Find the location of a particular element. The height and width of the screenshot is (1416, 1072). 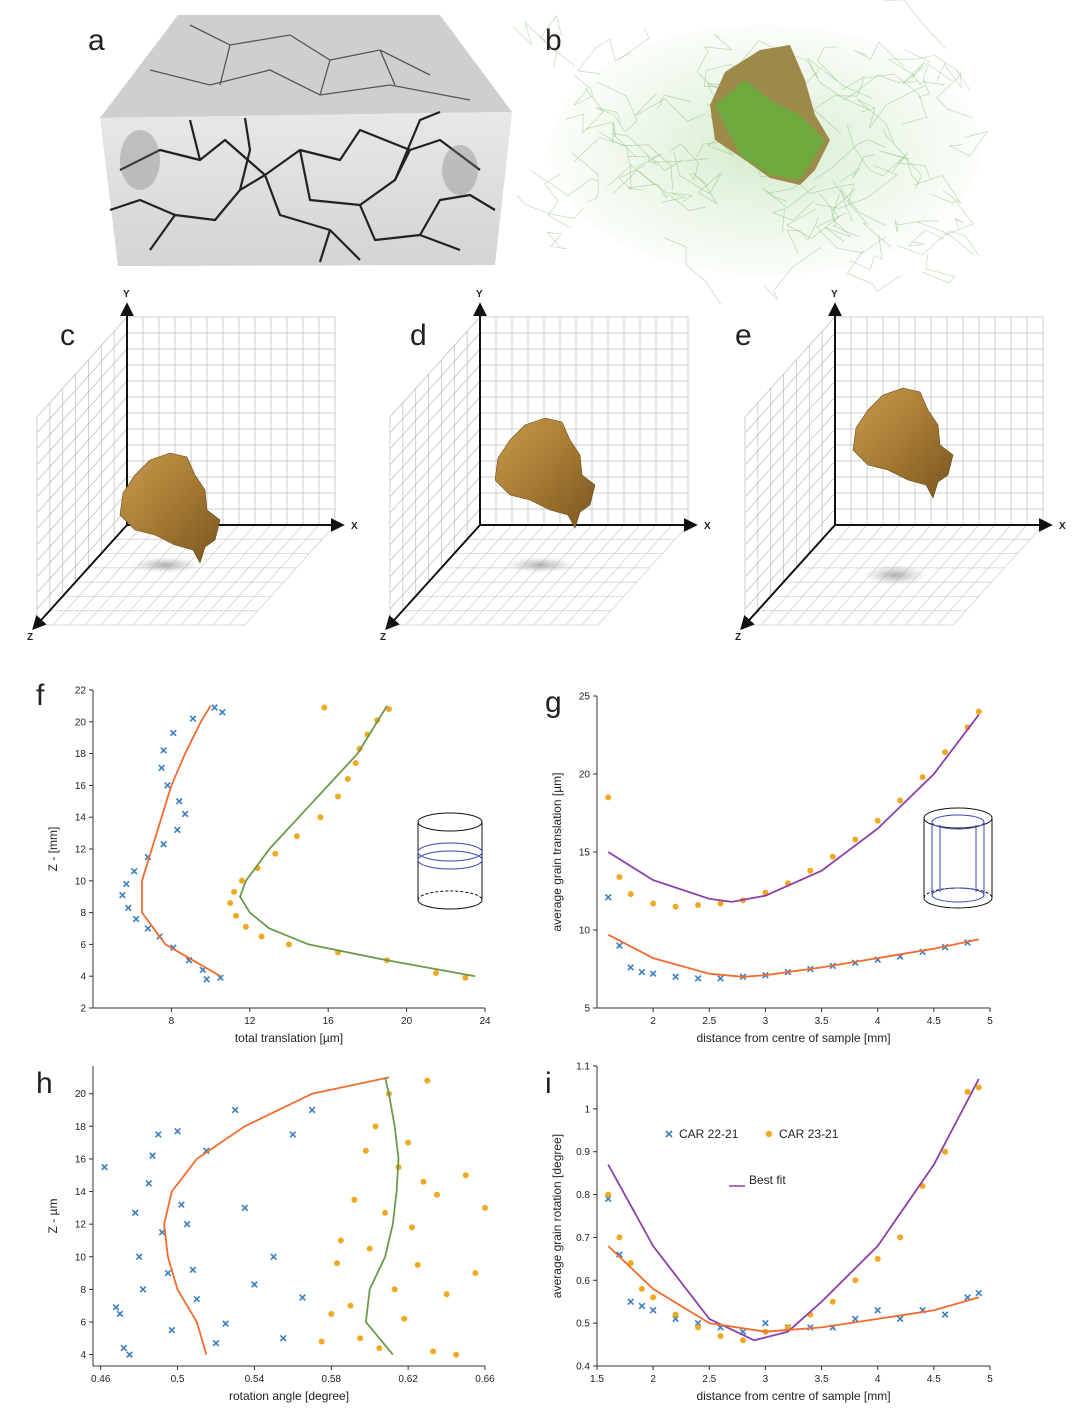

y-tick-label: 15 is located at coordinates (585, 853).